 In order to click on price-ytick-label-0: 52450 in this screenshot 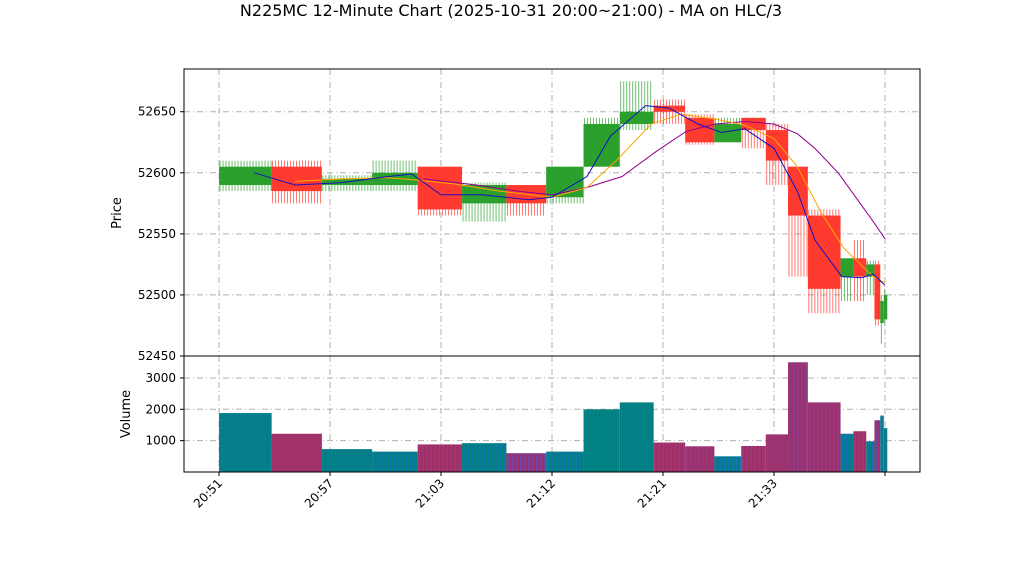, I will do `click(157, 356)`.